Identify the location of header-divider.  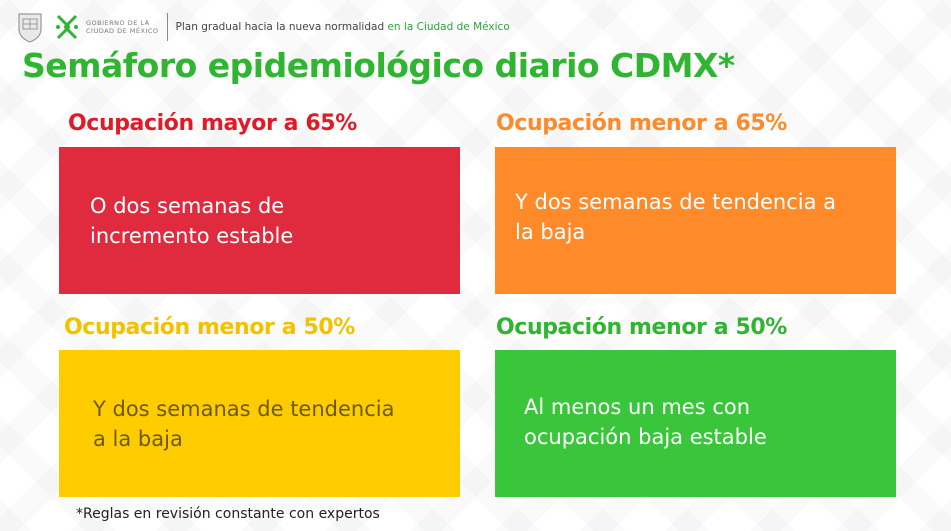
(167, 27).